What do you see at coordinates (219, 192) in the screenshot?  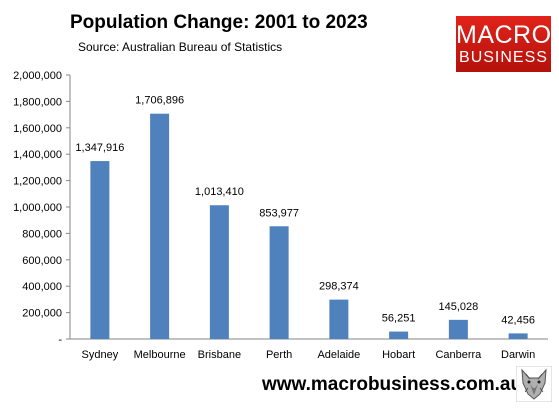 I see `data-label: 1,013,410` at bounding box center [219, 192].